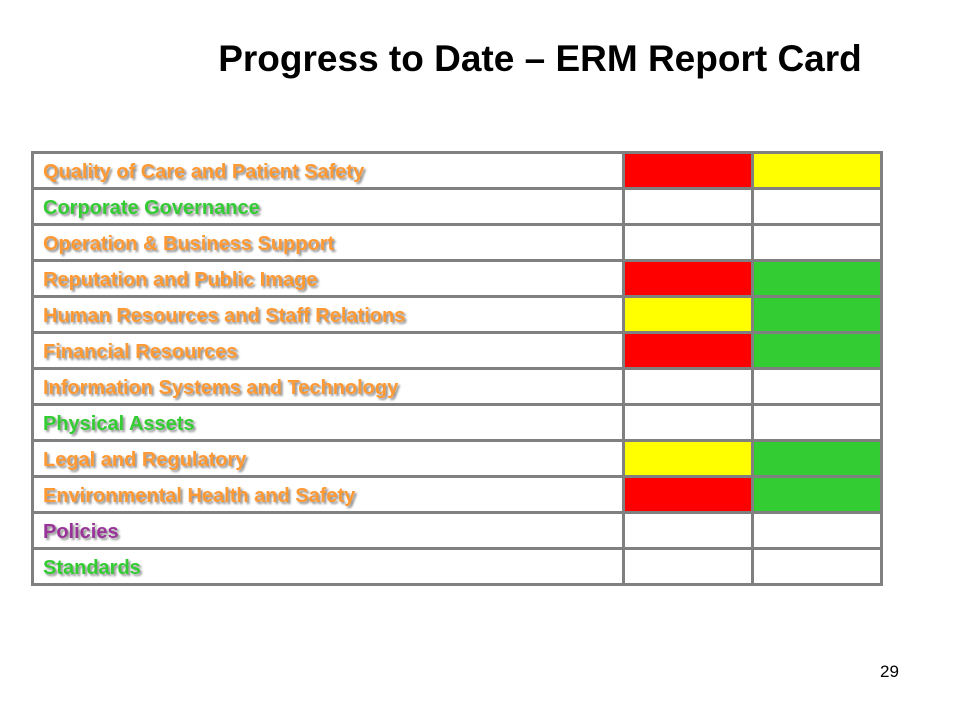 The width and height of the screenshot is (960, 720). What do you see at coordinates (328, 170) in the screenshot?
I see `risk-category-label: Quality of Care and Patient Safety` at bounding box center [328, 170].